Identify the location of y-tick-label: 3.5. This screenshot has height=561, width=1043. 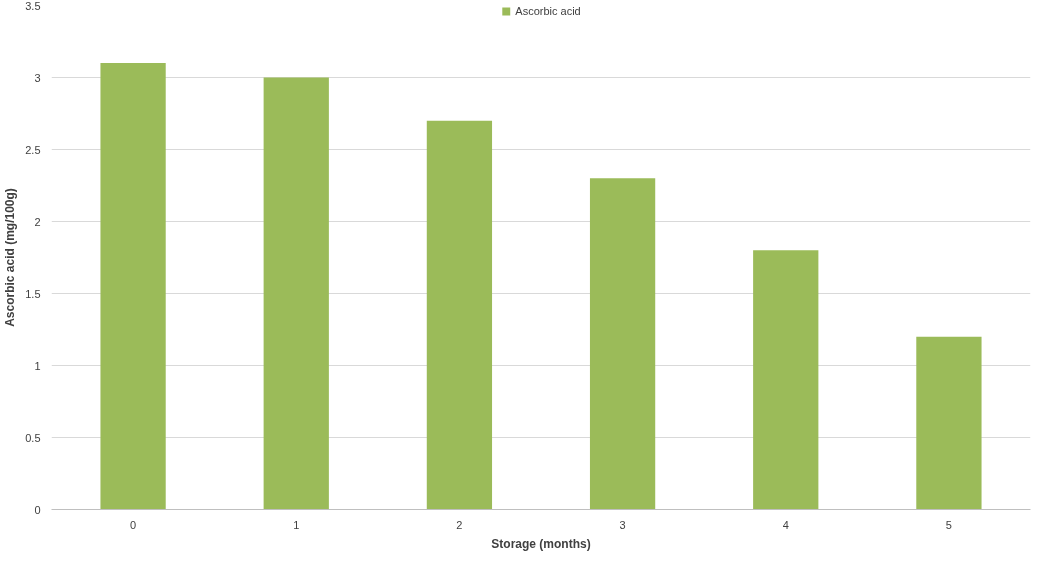
(33, 6).